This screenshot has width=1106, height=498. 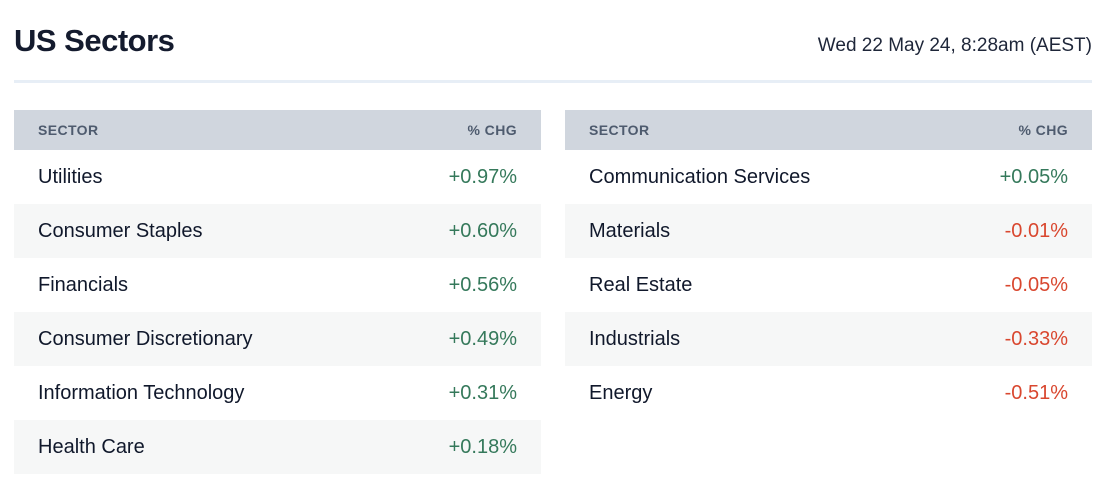 What do you see at coordinates (828, 339) in the screenshot?
I see `table-row: Industrials -0.33%` at bounding box center [828, 339].